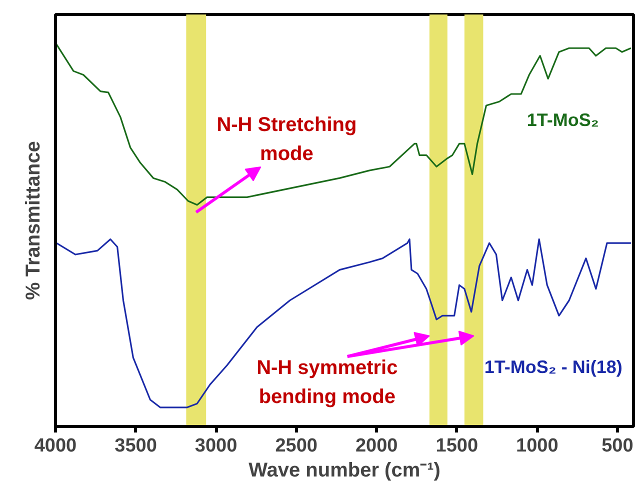  What do you see at coordinates (135, 446) in the screenshot?
I see `x-tick-label: 3500` at bounding box center [135, 446].